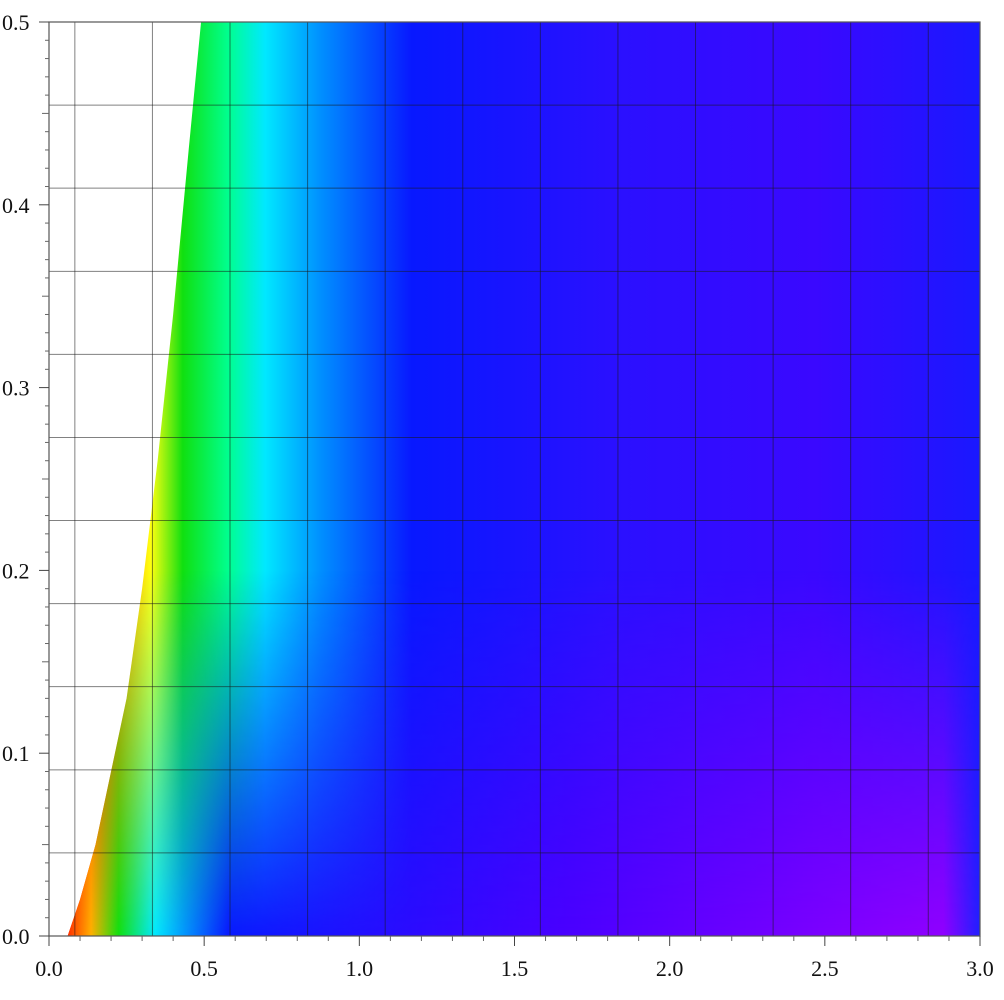 The width and height of the screenshot is (1004, 1000). What do you see at coordinates (360, 968) in the screenshot?
I see `x-tick-label: 1.0` at bounding box center [360, 968].